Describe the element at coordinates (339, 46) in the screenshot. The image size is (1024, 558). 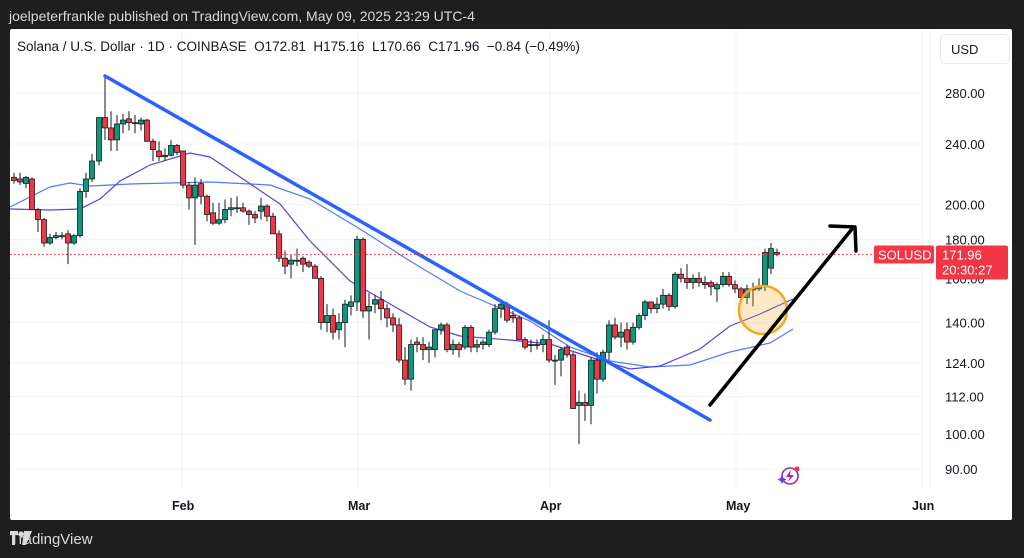
I see `ohlc-high: H175.16` at that location.